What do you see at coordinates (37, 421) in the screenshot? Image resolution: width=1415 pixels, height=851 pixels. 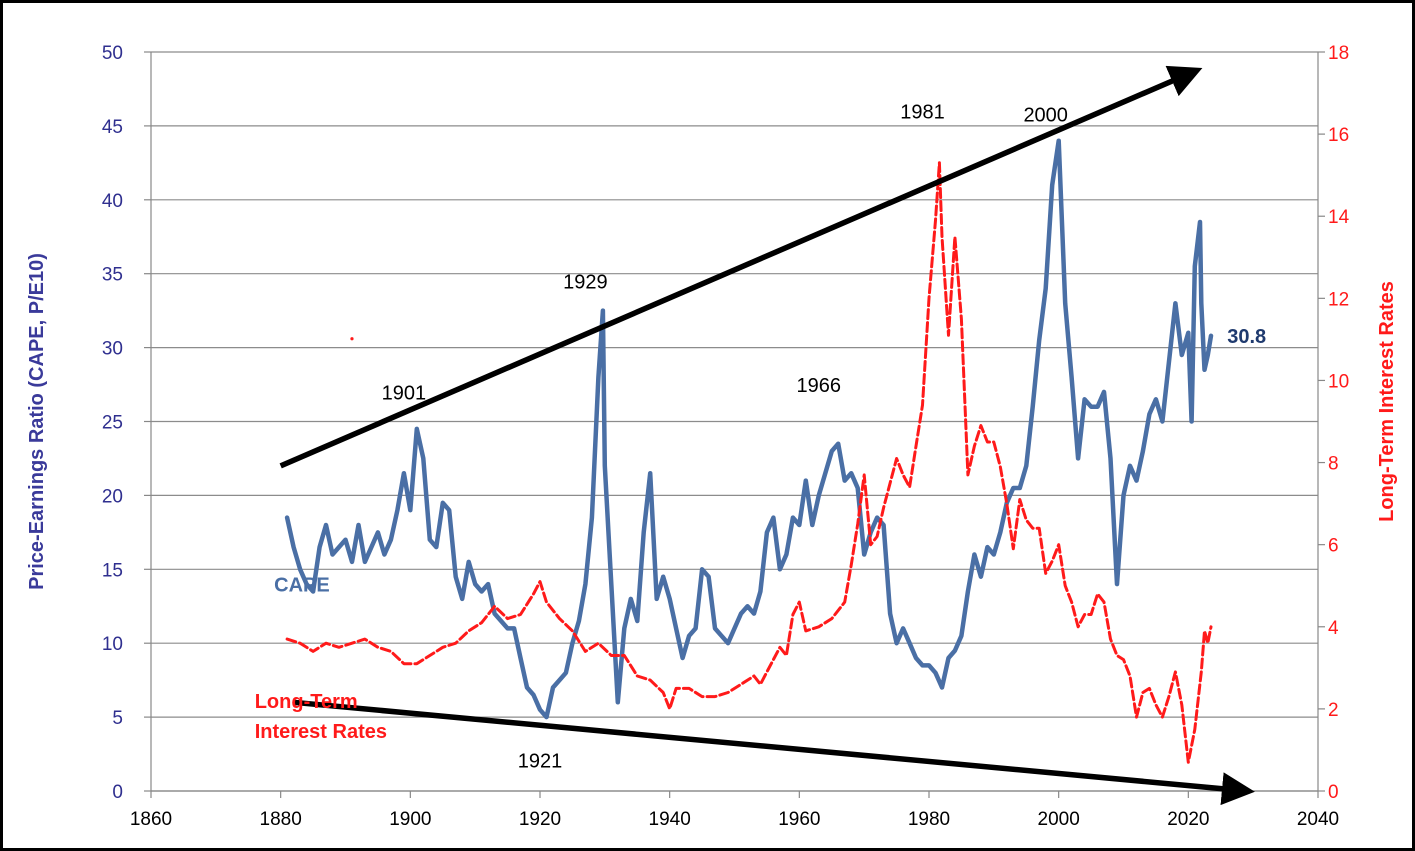 I see `y-axis-label-left: Price-Earnings Ratio (CAPE, P/E10)` at bounding box center [37, 421].